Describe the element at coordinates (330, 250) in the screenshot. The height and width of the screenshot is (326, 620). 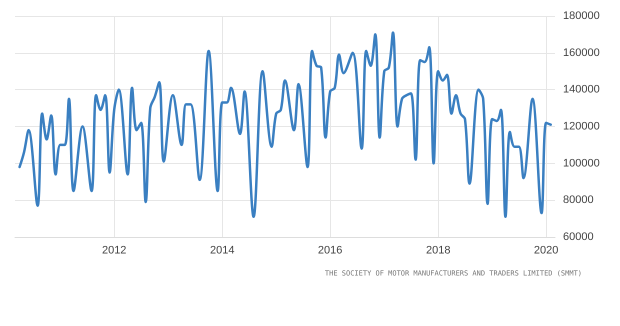
I see `x-tick-label: 2016` at that location.